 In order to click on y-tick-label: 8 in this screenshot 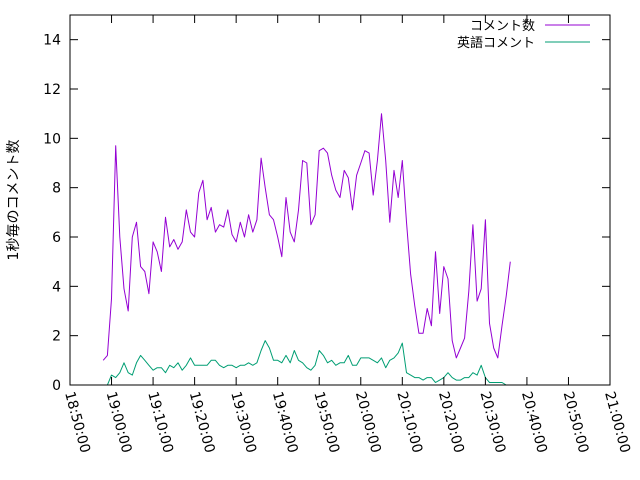, I will do `click(56, 189)`.